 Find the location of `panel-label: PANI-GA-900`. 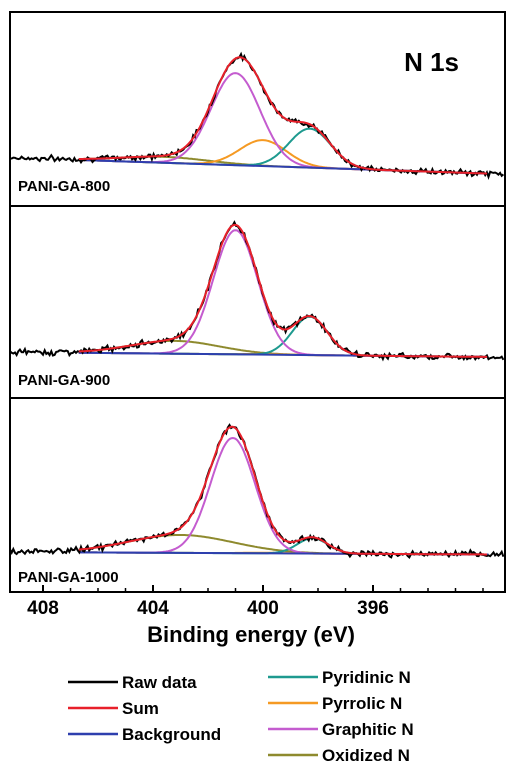

panel-label: PANI-GA-900 is located at coordinates (64, 380).